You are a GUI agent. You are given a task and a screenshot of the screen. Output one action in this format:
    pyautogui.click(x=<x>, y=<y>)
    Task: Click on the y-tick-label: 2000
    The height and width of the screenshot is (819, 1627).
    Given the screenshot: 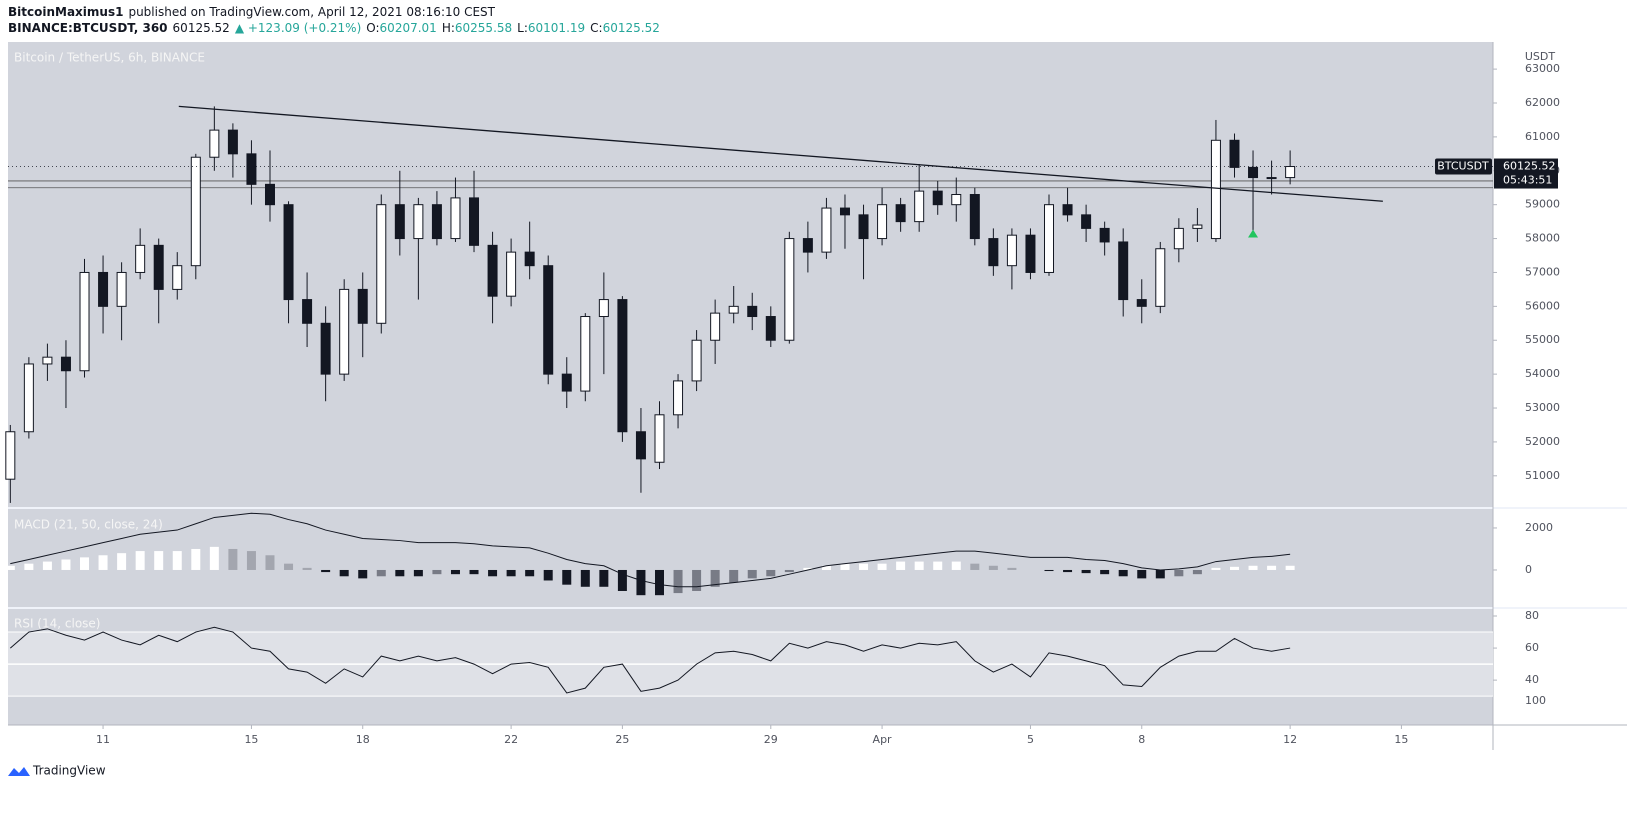 What is the action you would take?
    pyautogui.click(x=1539, y=527)
    